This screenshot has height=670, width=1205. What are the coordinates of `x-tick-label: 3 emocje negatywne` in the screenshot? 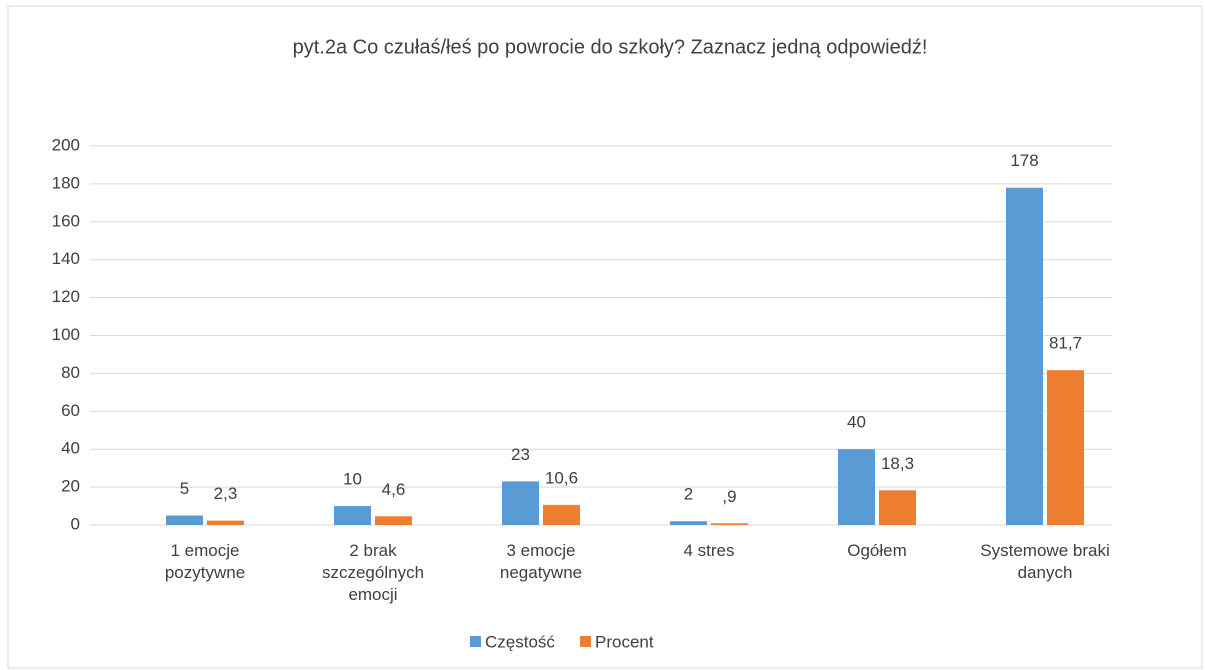 It's located at (541, 561).